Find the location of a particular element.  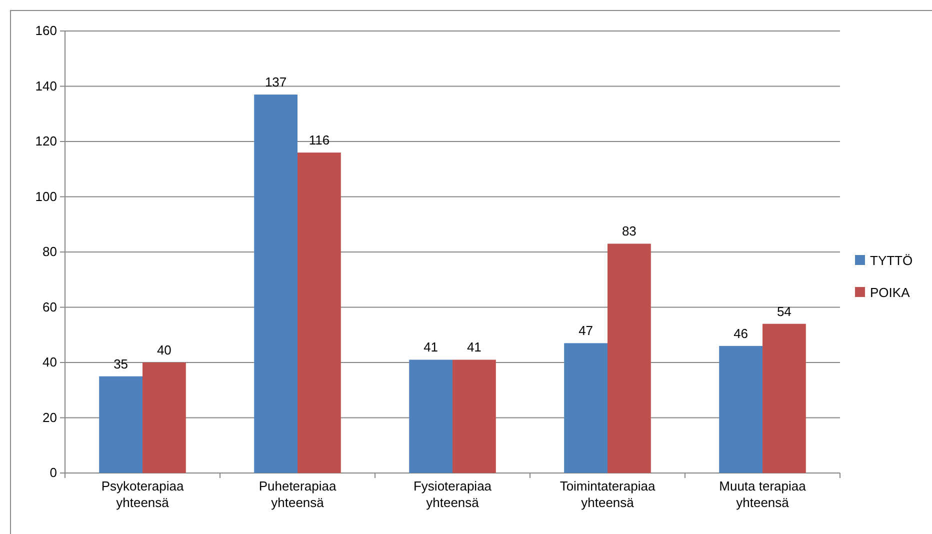

x-tick-label: Psykoterapiaa yhteensä is located at coordinates (142, 494).